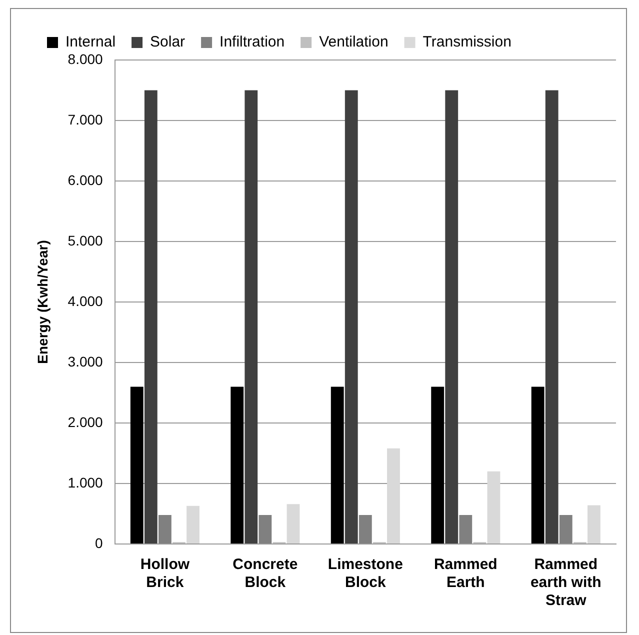 This screenshot has height=635, width=639. What do you see at coordinates (265, 574) in the screenshot?
I see `x-tick-label: Concrete Block` at bounding box center [265, 574].